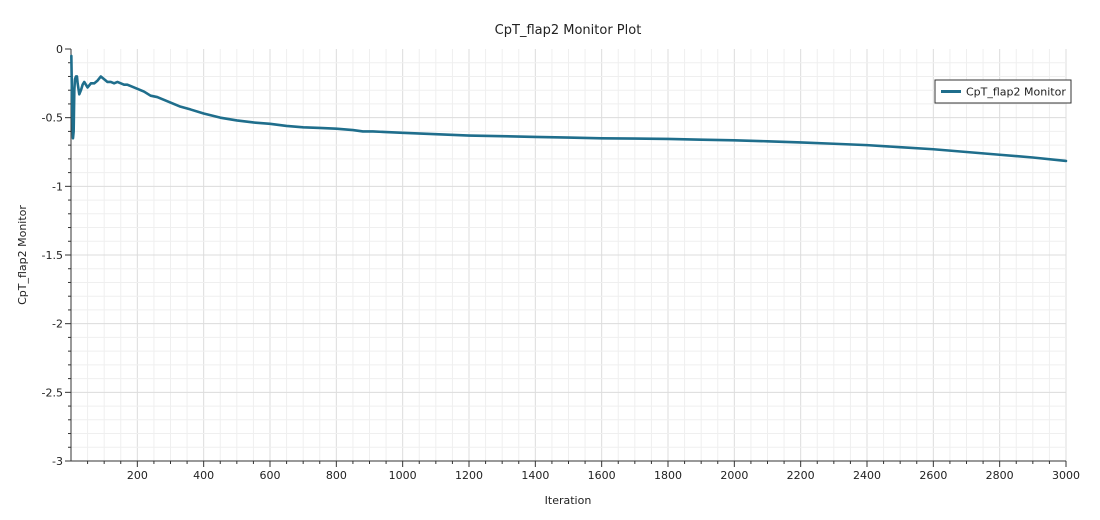 The image size is (1100, 520). What do you see at coordinates (52, 255) in the screenshot?
I see `y-tick-label: -1.5` at bounding box center [52, 255].